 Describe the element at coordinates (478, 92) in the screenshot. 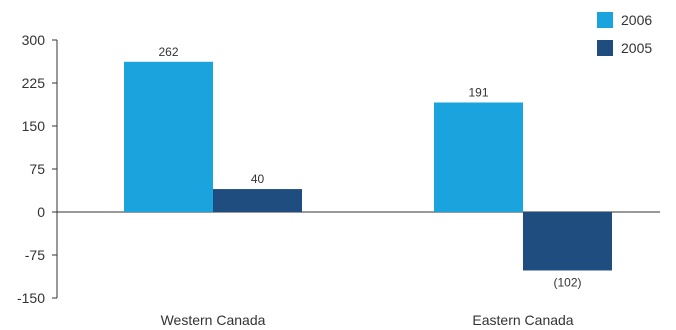

I see `data-label: 191` at that location.